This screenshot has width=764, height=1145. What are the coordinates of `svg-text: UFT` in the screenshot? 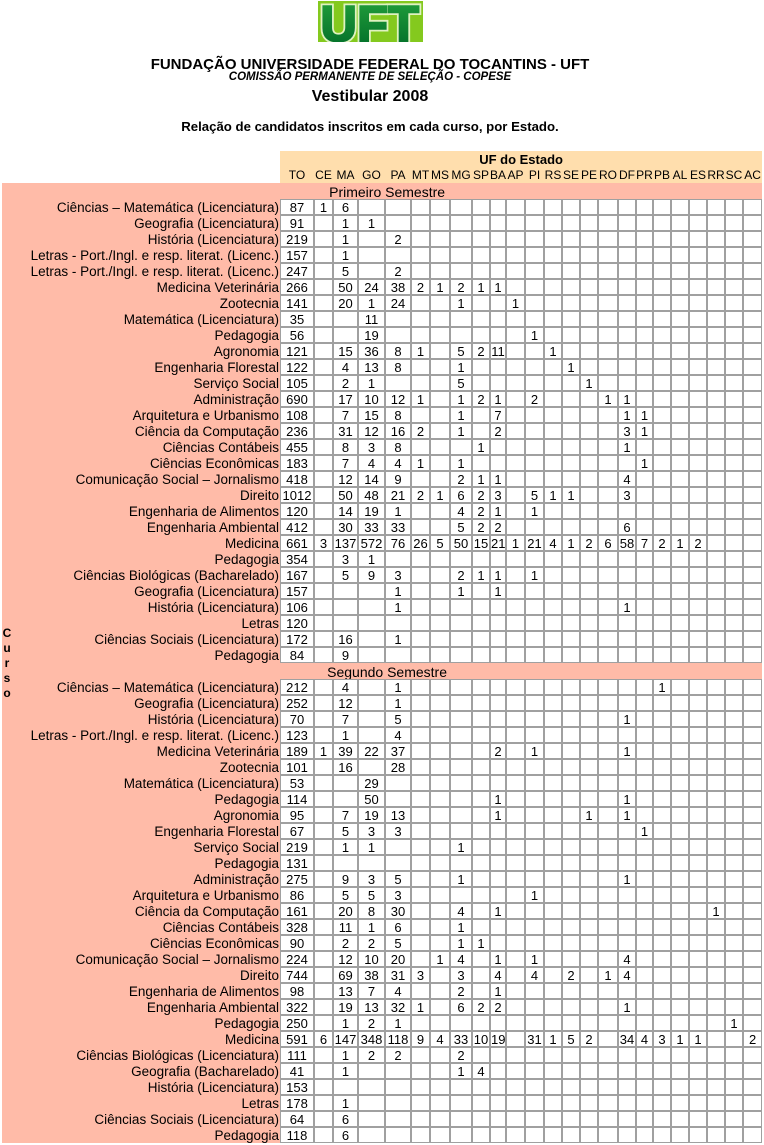 It's located at (370, 21).